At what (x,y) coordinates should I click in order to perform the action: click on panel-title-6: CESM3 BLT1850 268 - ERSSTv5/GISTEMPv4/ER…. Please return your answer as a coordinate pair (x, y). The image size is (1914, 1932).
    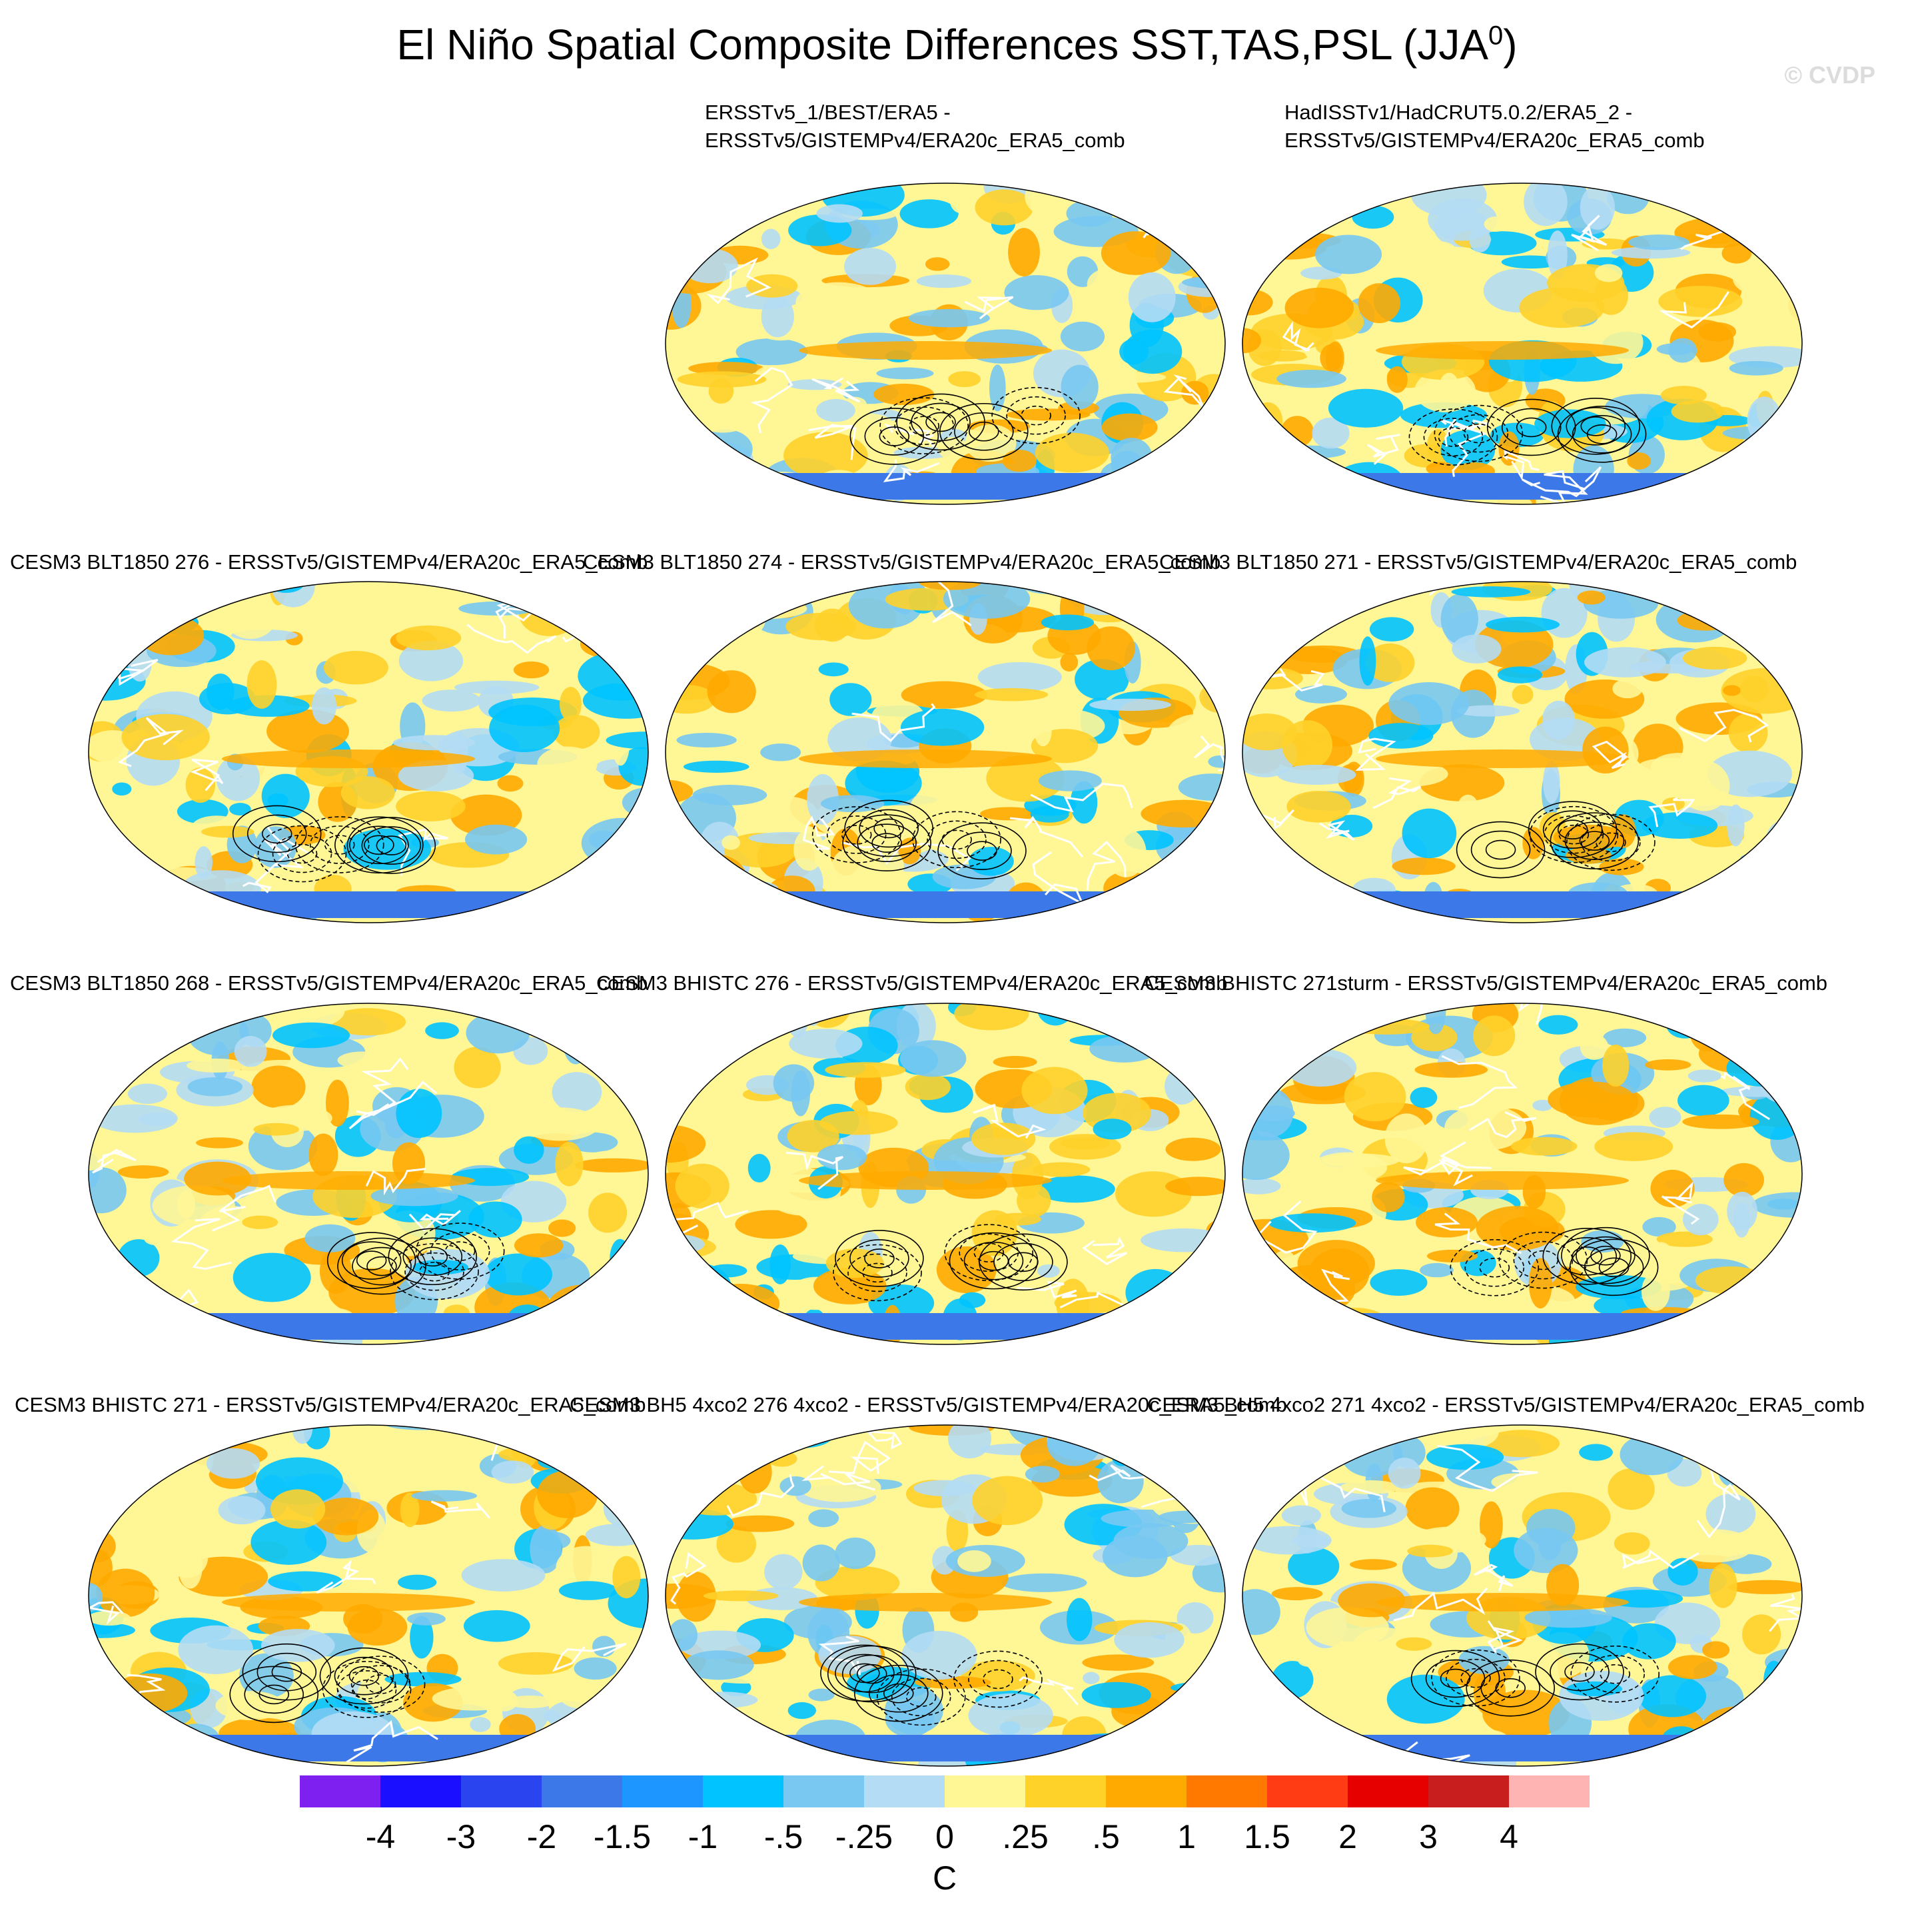
    Looking at the image, I should click on (329, 983).